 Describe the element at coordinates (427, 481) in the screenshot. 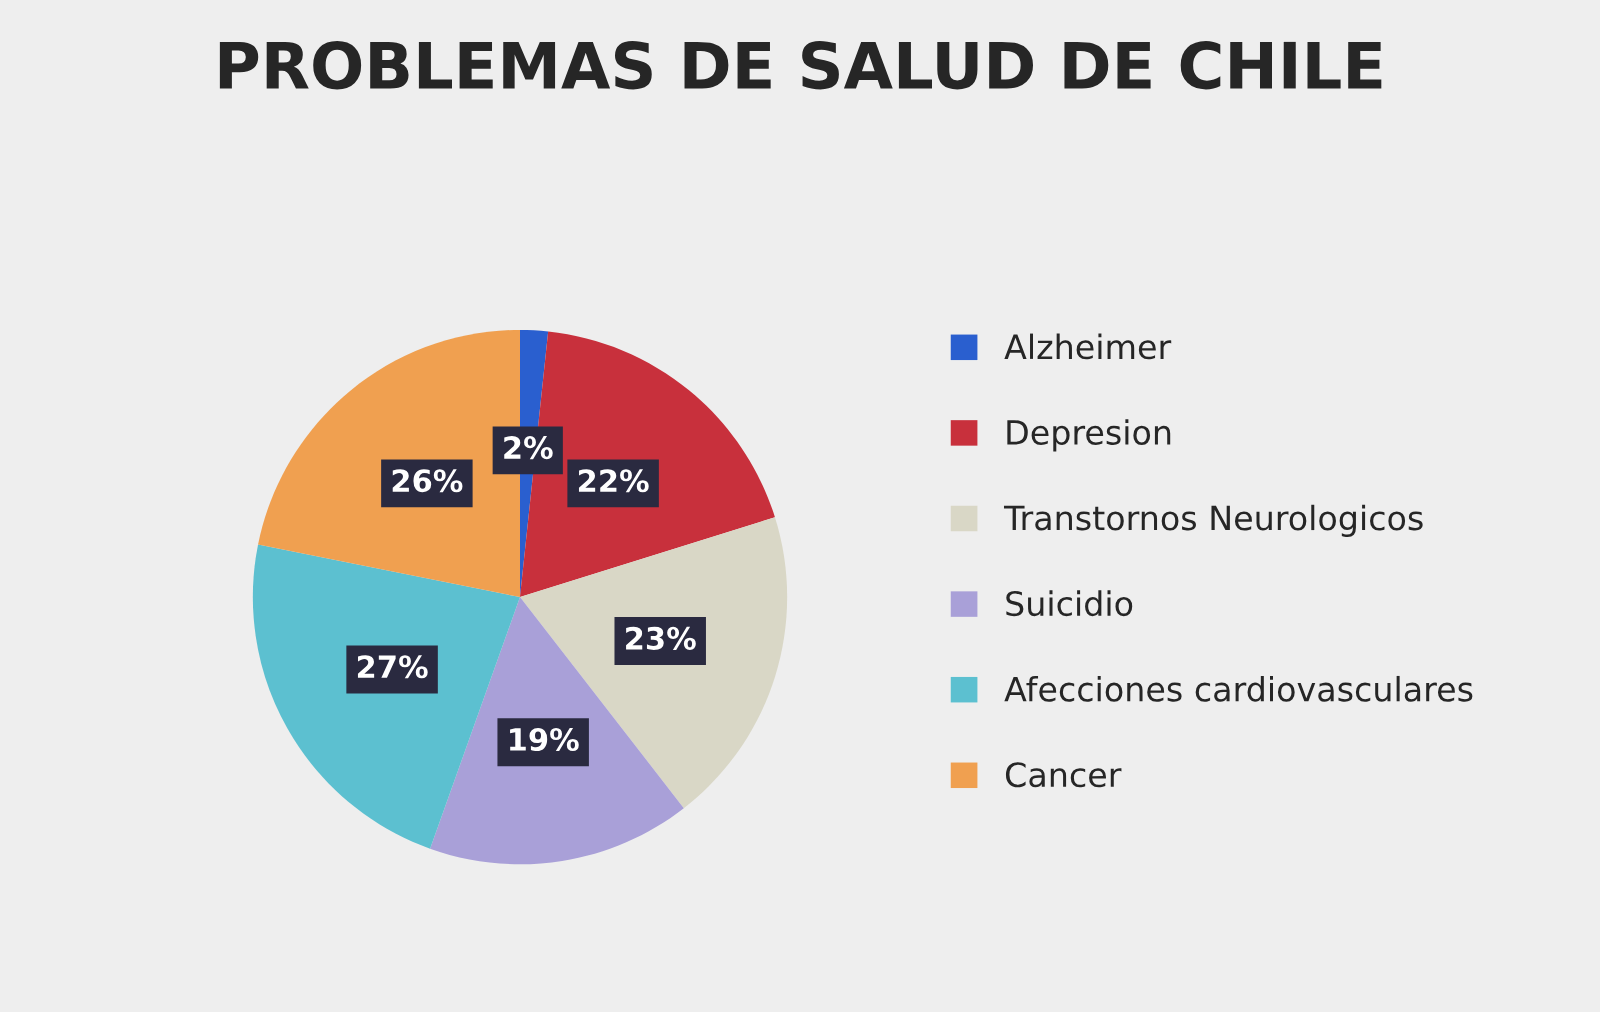

I see `data-label: 26%` at that location.